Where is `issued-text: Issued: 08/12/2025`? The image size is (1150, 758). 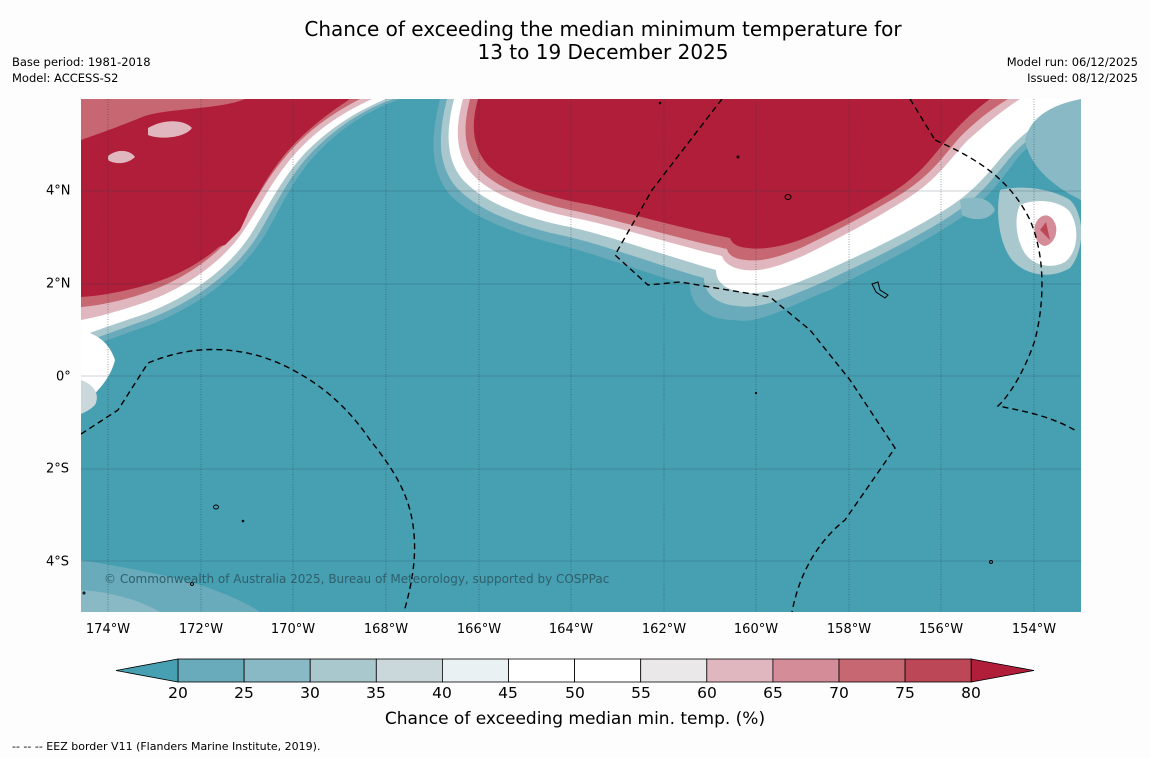
issued-text: Issued: 08/12/2025 is located at coordinates (1082, 78).